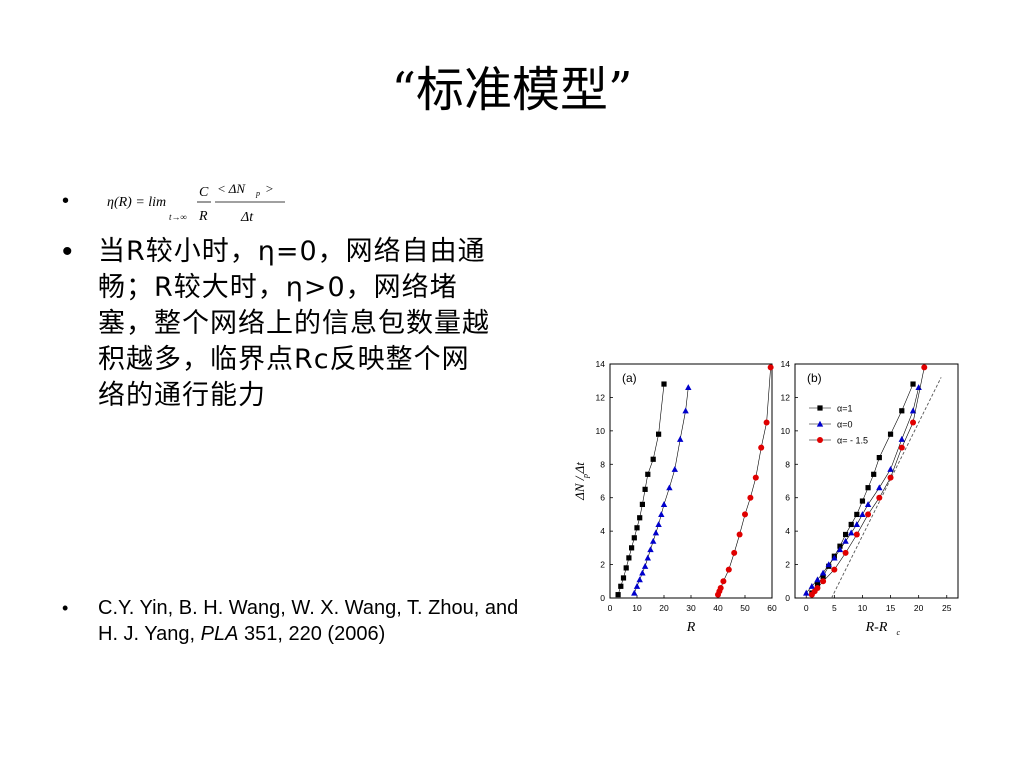 The image size is (1024, 768). I want to click on y-axis-label-sub: p, so click(585, 476).